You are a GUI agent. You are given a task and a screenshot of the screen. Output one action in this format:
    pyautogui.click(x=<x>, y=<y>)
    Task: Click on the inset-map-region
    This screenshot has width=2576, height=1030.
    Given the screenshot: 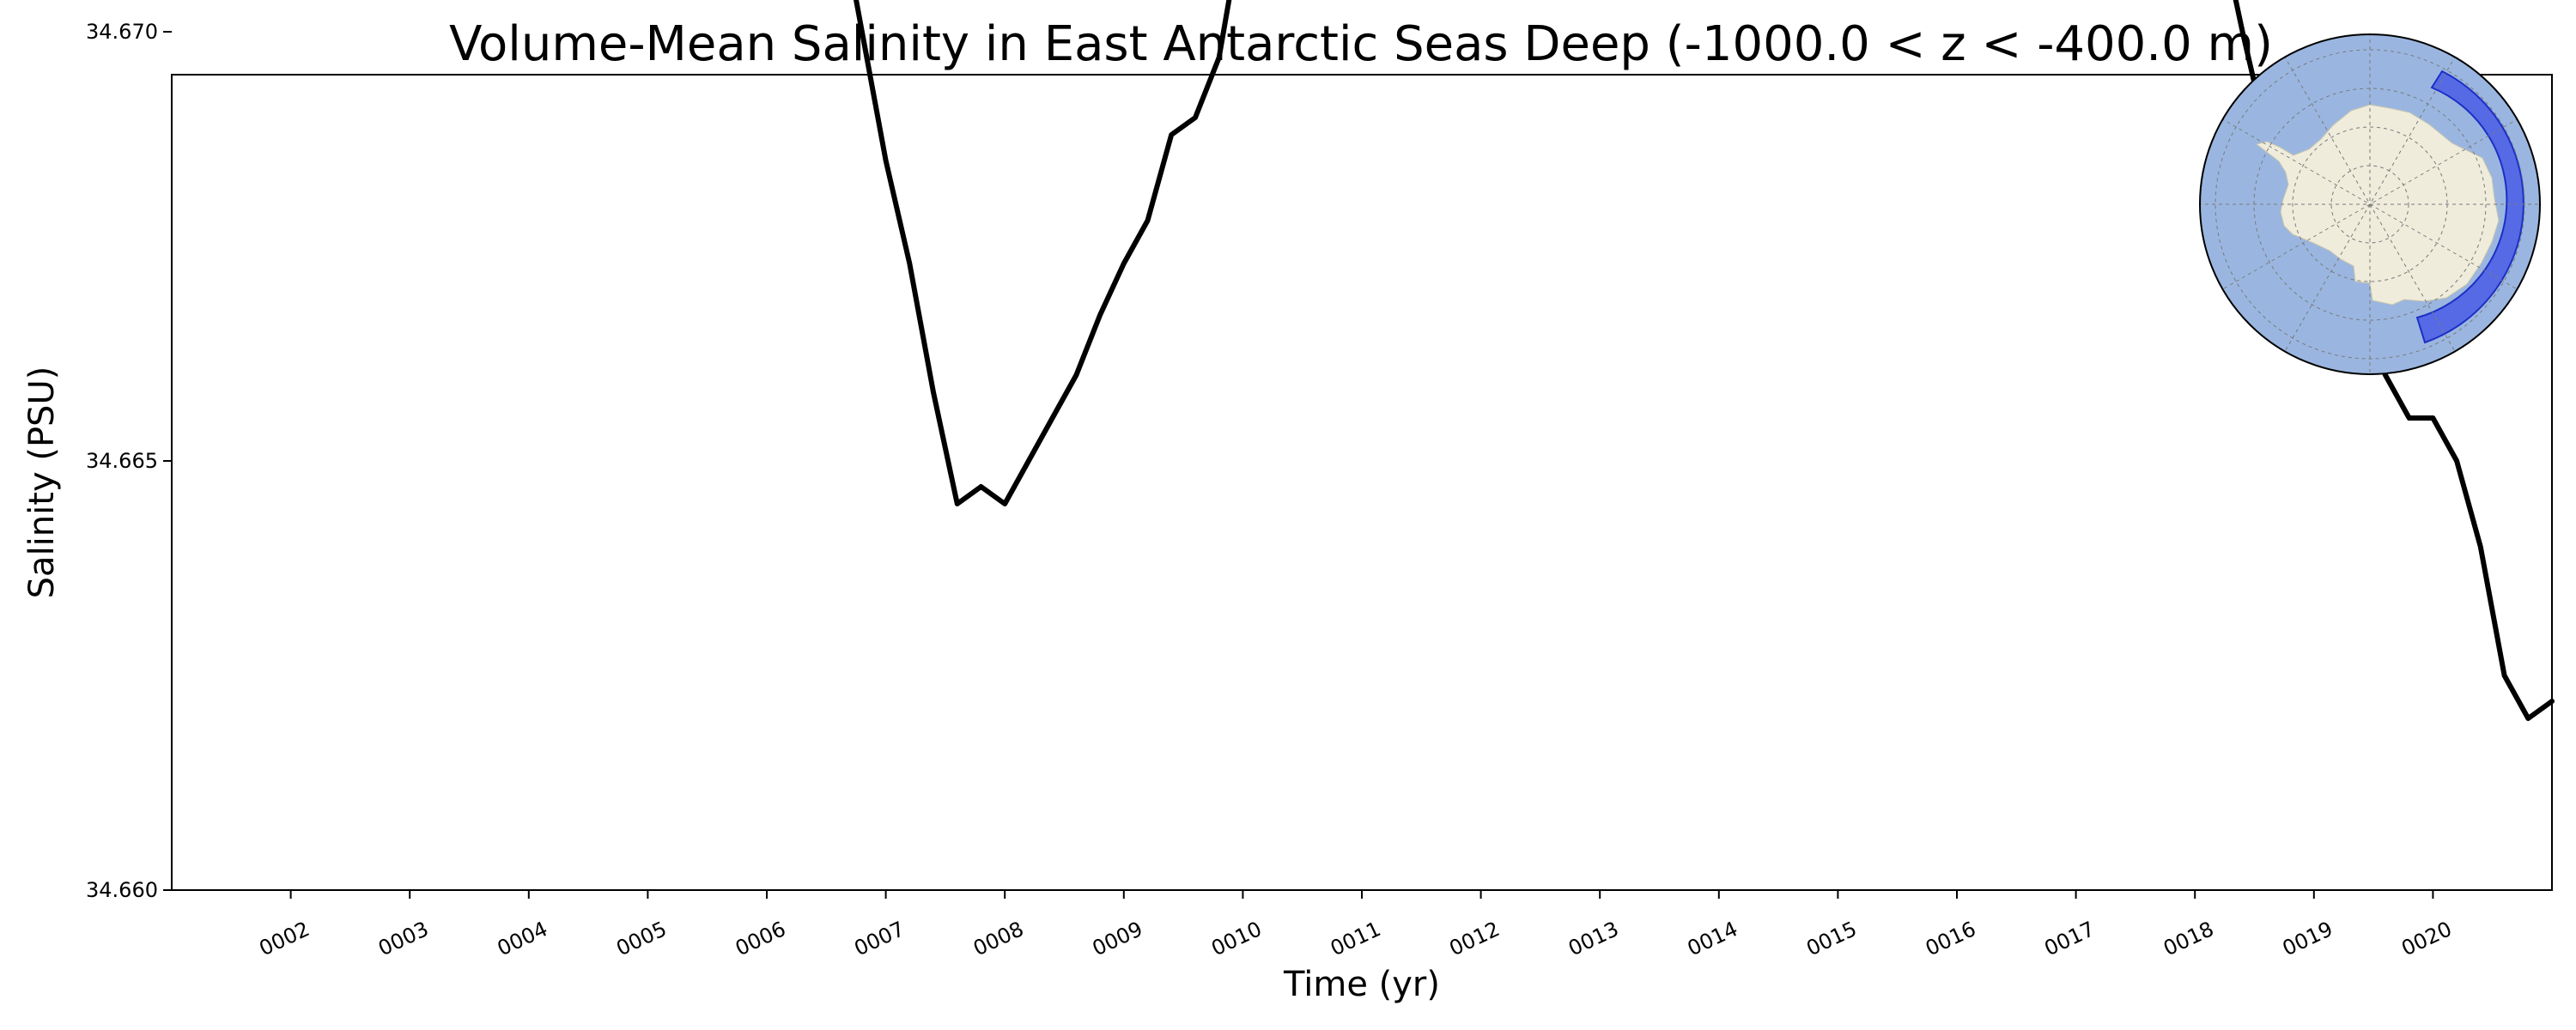 What is the action you would take?
    pyautogui.click(x=2470, y=207)
    